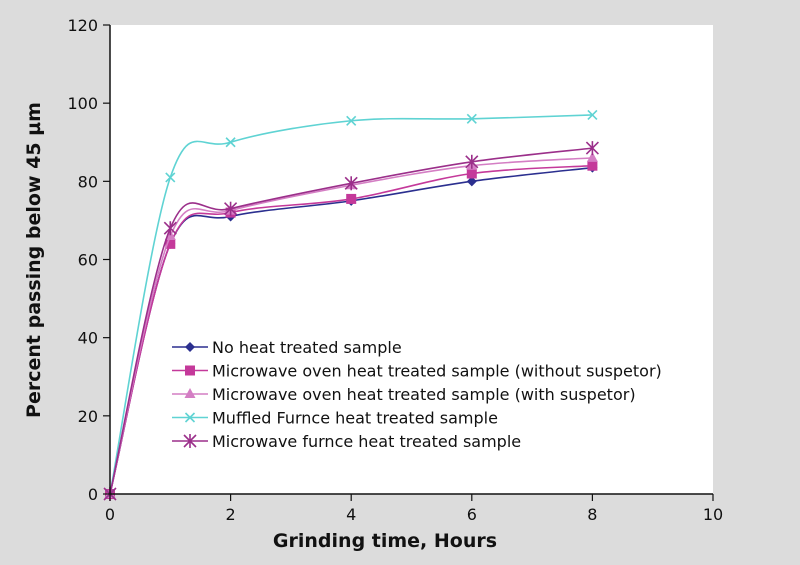 This screenshot has height=565, width=800. What do you see at coordinates (231, 514) in the screenshot?
I see `x-tick-label: 2` at bounding box center [231, 514].